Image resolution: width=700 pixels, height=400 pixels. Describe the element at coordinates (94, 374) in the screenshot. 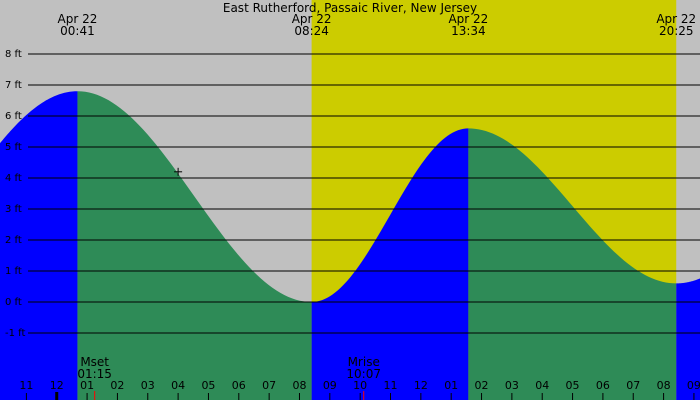

I see `moon-event-time: 01:15` at that location.